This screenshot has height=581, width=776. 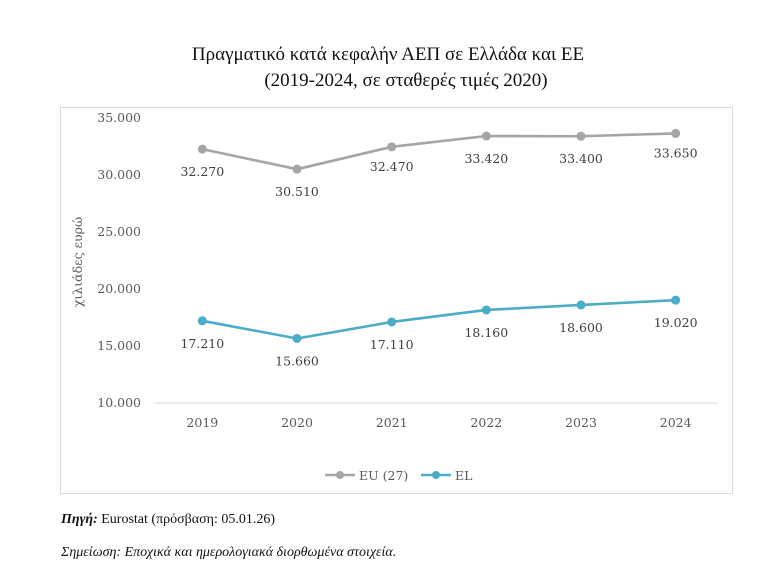 I want to click on y-tick-label: 35.000, so click(x=119, y=117).